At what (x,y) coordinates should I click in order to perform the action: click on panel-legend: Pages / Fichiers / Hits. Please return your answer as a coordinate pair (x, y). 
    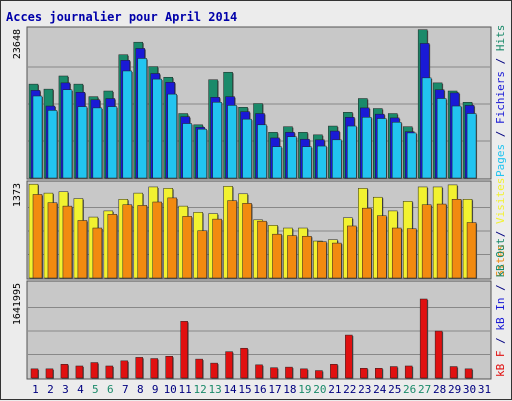
    Looking at the image, I should click on (500, 101).